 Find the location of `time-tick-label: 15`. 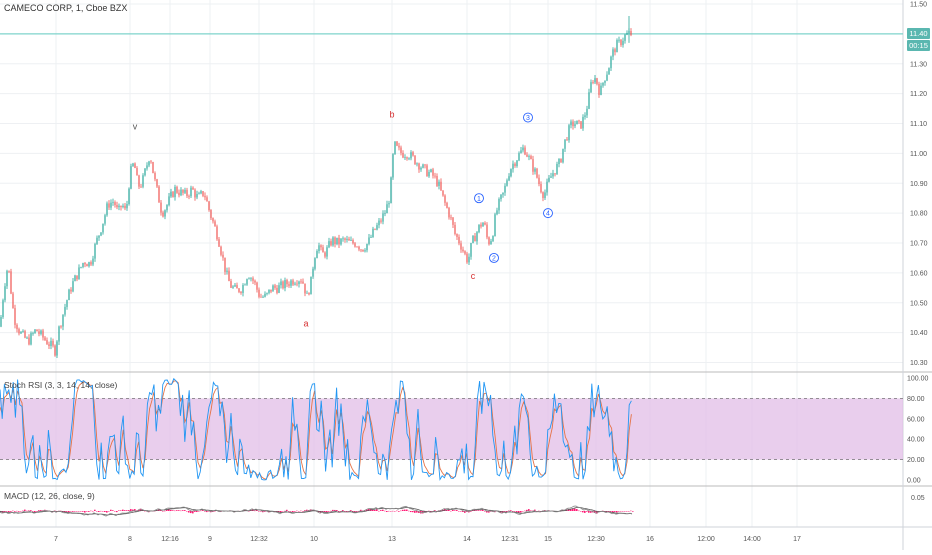

time-tick-label: 15 is located at coordinates (548, 539).